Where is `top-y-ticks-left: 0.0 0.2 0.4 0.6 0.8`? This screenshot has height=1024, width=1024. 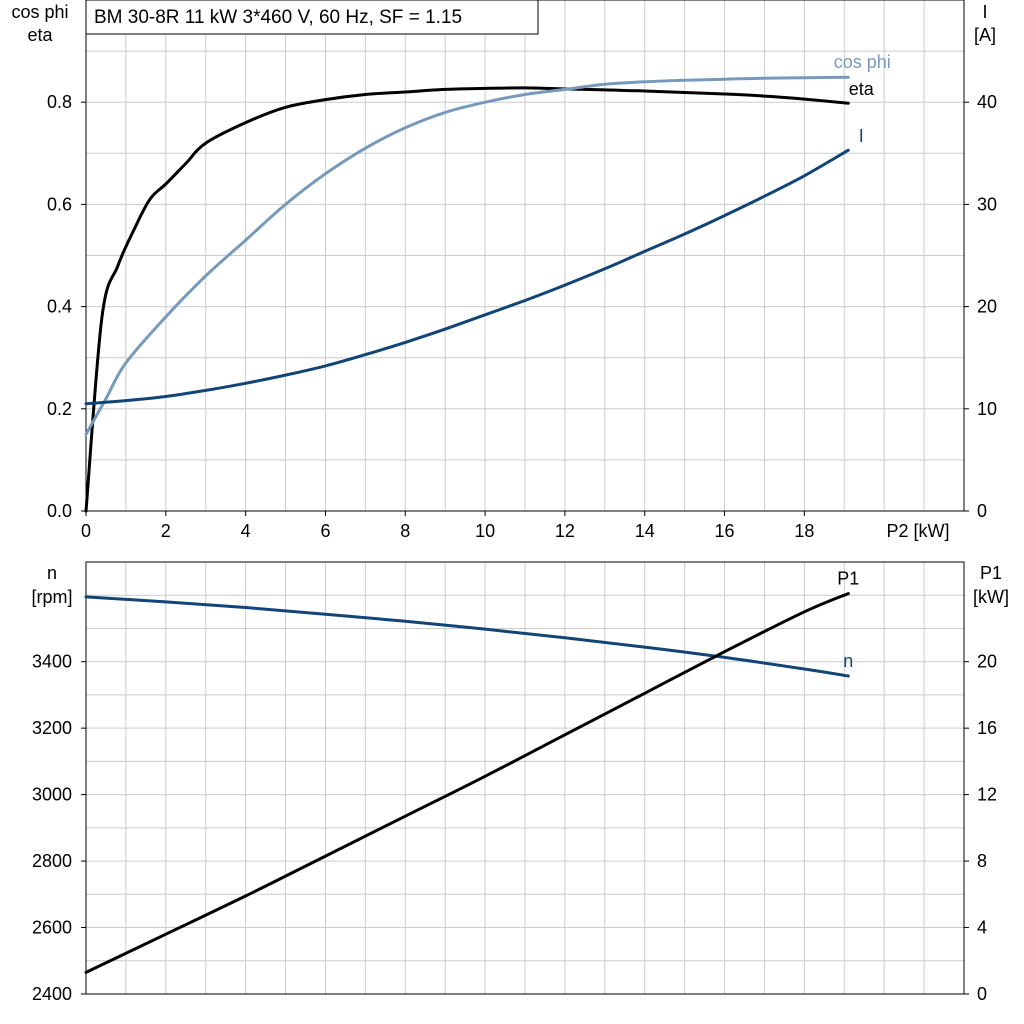
top-y-ticks-left: 0.0 0.2 0.4 0.6 0.8 is located at coordinates (66, 306).